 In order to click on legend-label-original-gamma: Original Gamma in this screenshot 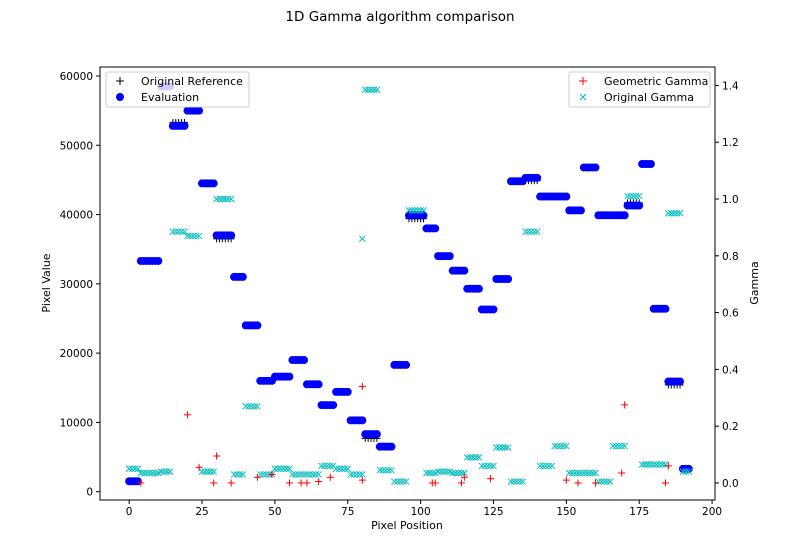, I will do `click(649, 97)`.